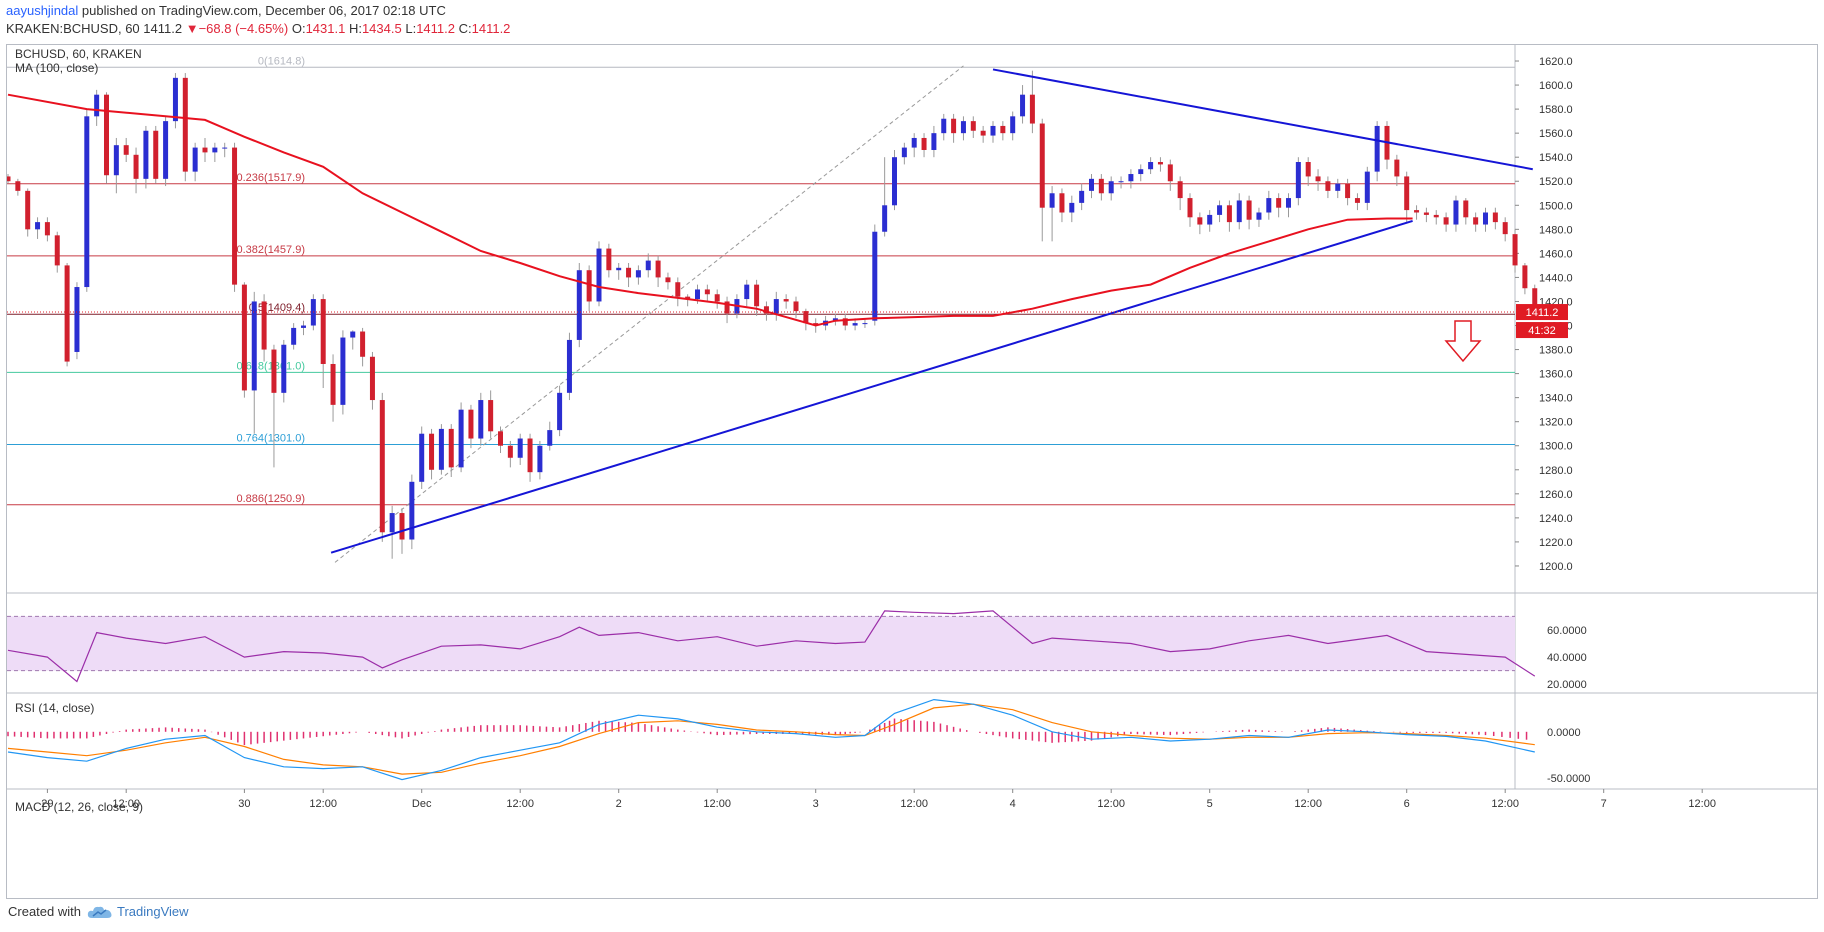 The image size is (1824, 932). Describe the element at coordinates (243, 28) in the screenshot. I see `change-value: −68.8 (−4.65%)` at that location.